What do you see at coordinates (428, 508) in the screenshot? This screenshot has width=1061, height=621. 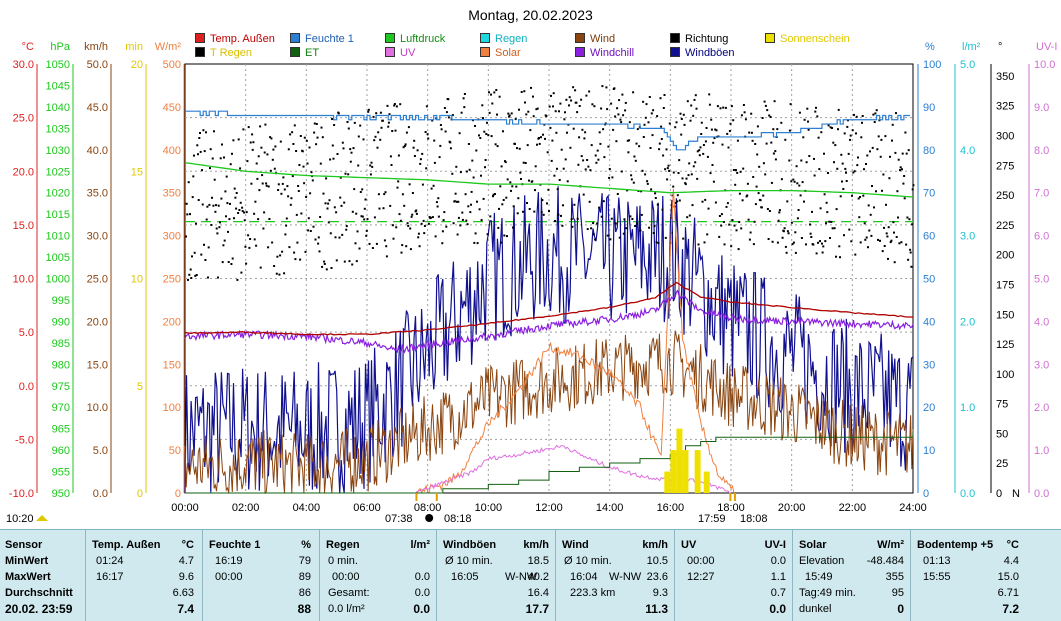 I see `x-tick-label: 08:00` at bounding box center [428, 508].